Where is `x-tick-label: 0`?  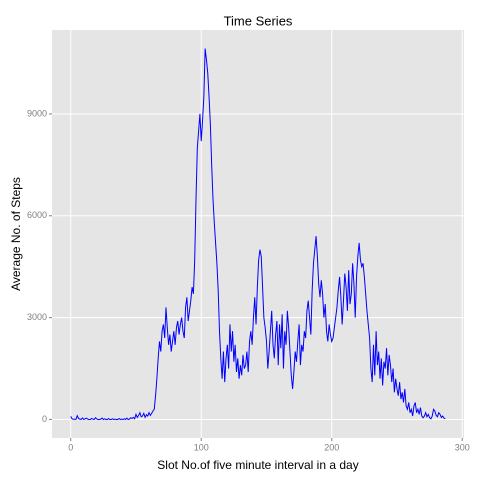 x-tick-label: 0 is located at coordinates (70, 447).